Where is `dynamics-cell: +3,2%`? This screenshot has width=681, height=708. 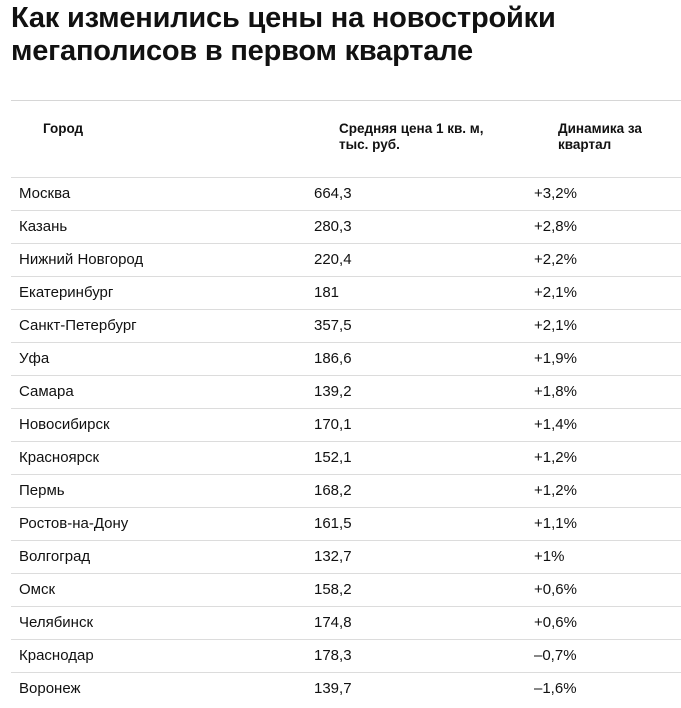 dynamics-cell: +3,2% is located at coordinates (555, 193).